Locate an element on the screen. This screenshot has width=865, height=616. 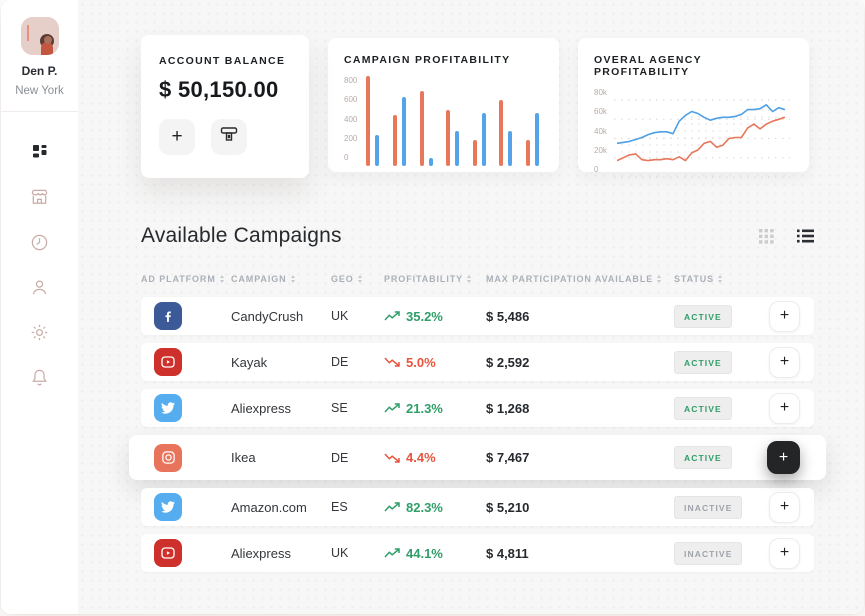
status-badge: INACTIVE is located at coordinates (708, 507).